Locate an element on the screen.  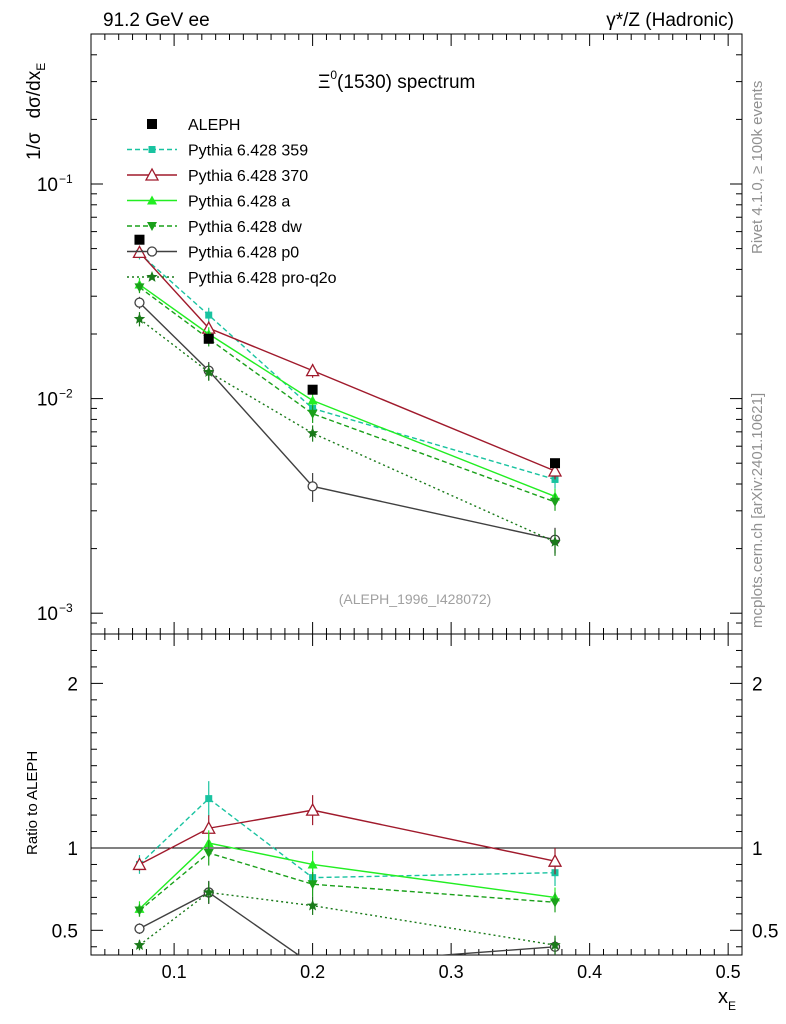
ratio-tick-label-right: 0.5 is located at coordinates (765, 931).